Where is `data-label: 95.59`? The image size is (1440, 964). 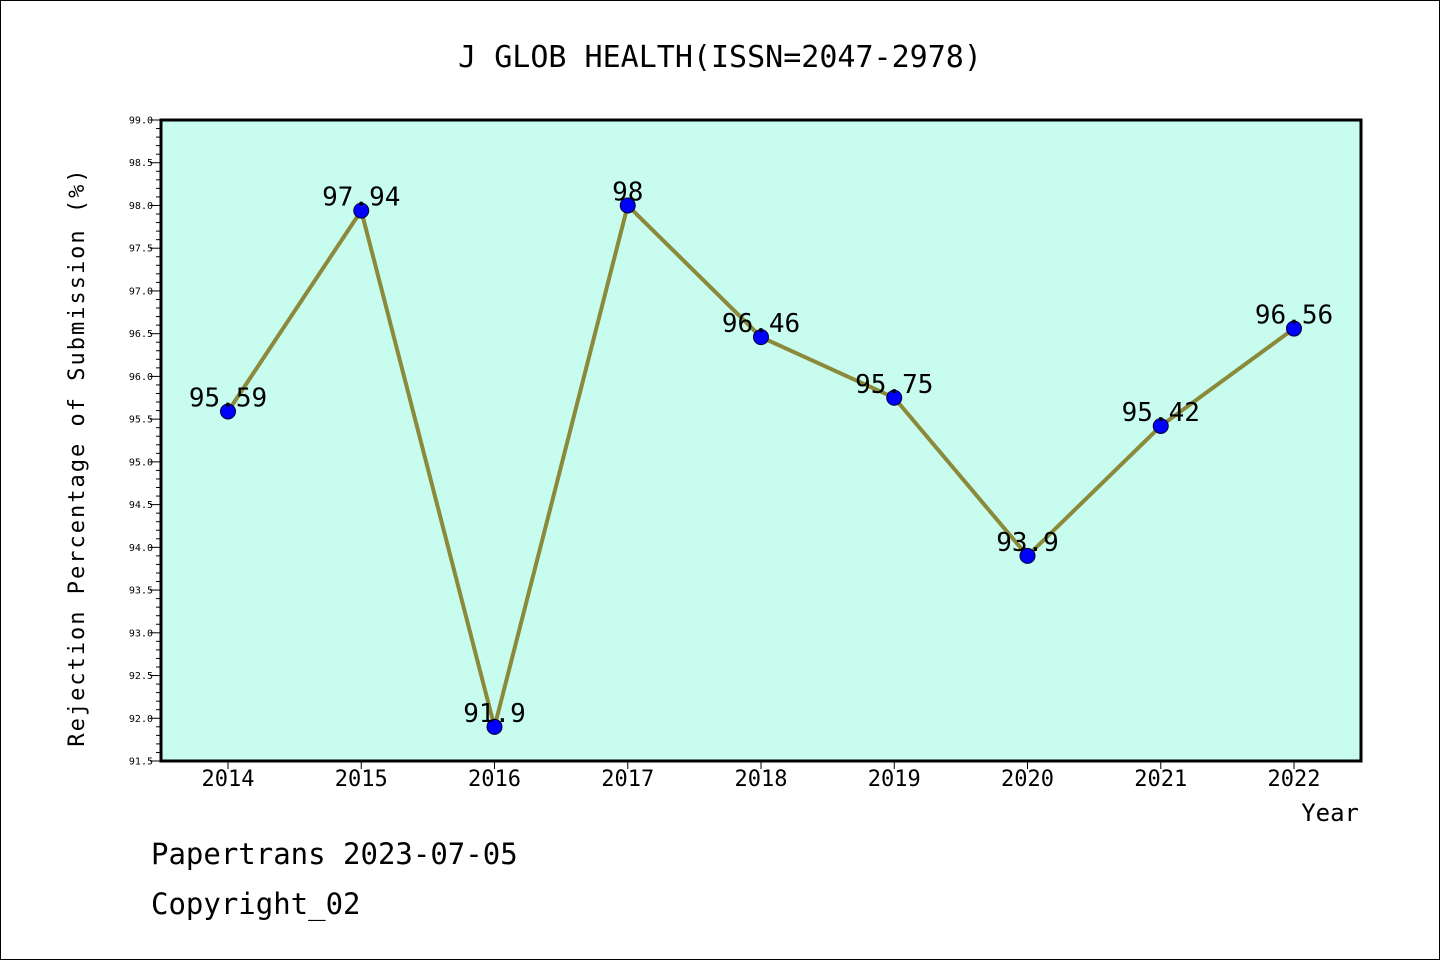 data-label: 95.59 is located at coordinates (228, 398).